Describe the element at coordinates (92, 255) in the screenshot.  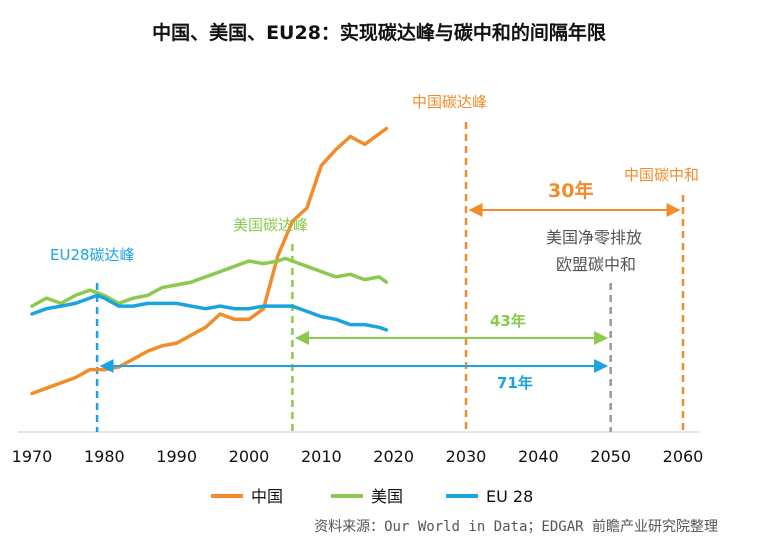
I see `eu-peak-label: EU28碳达峰` at that location.